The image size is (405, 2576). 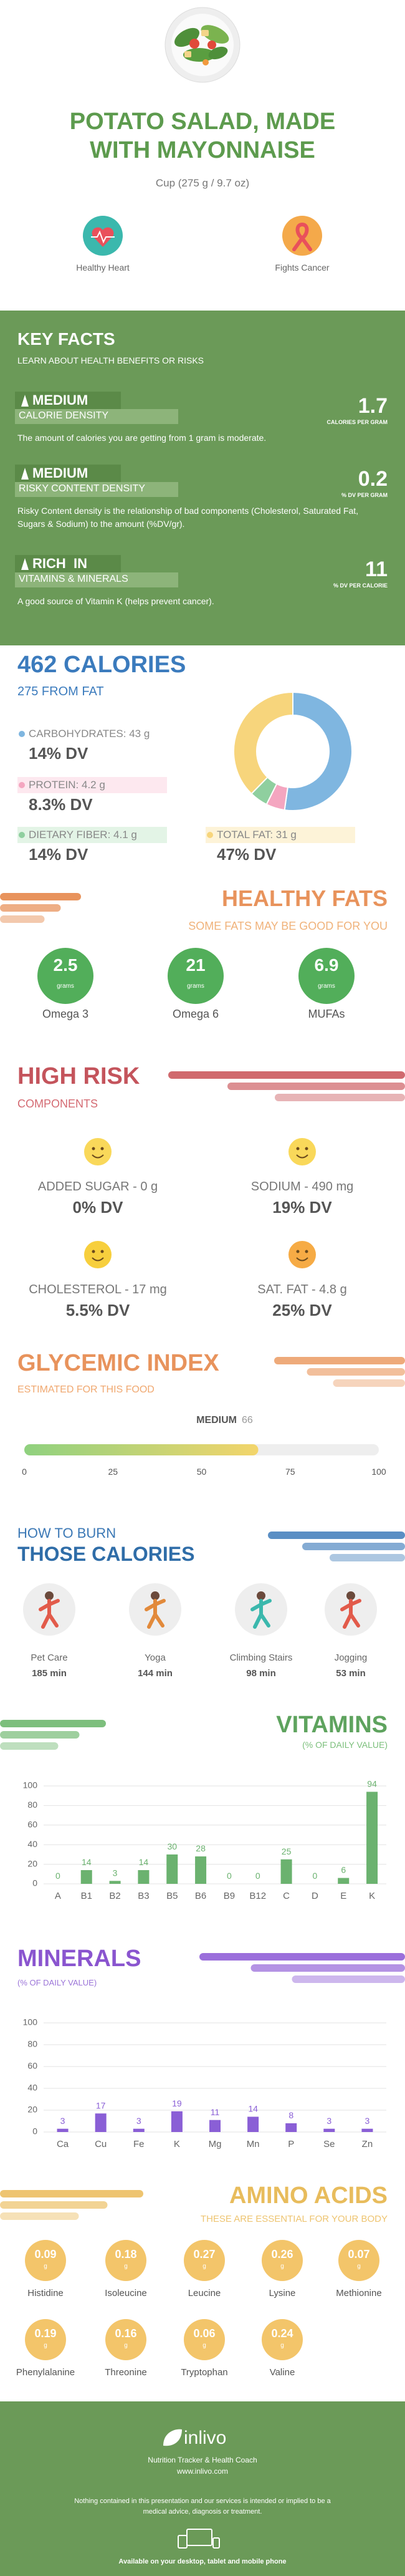 What do you see at coordinates (372, 1783) in the screenshot?
I see `bar-value-label: 94` at bounding box center [372, 1783].